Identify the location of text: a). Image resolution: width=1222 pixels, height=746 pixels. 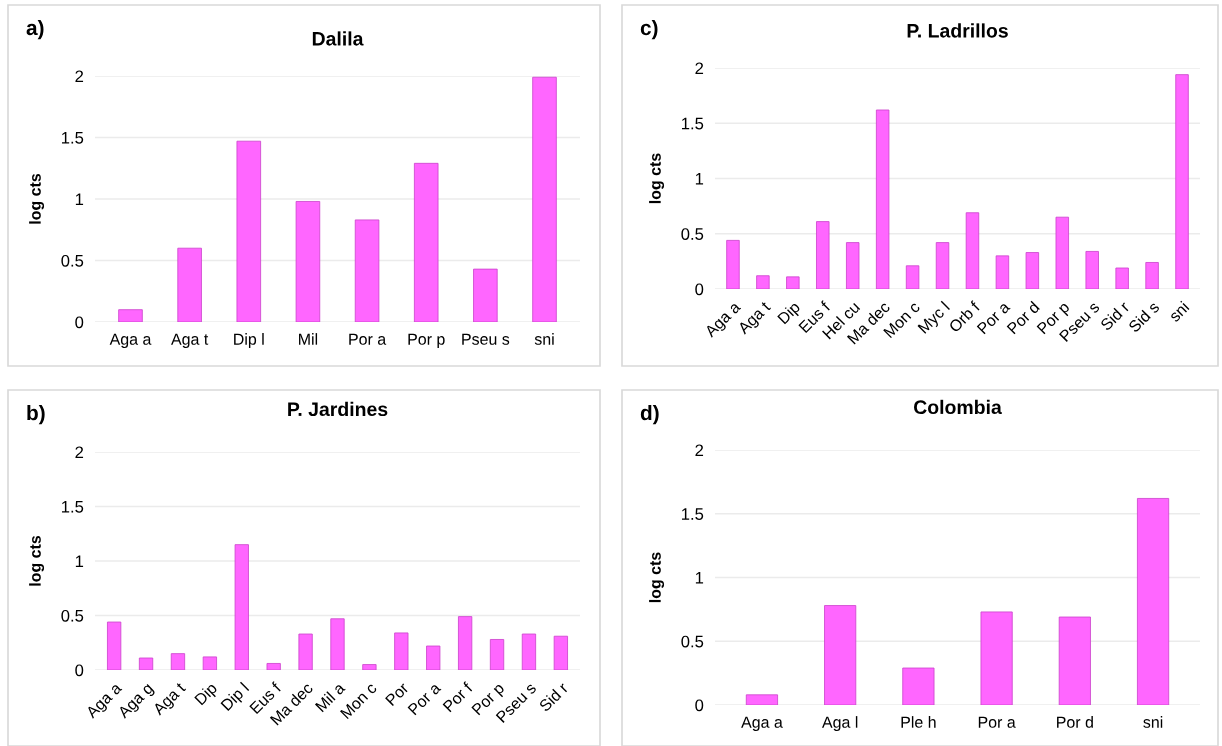
(35, 29).